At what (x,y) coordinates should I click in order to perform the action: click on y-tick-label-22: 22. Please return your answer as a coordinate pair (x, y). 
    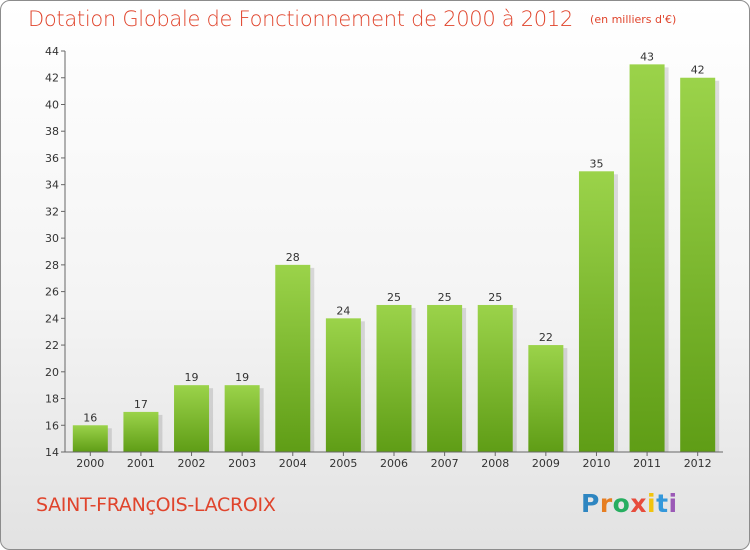
    Looking at the image, I should click on (52, 345).